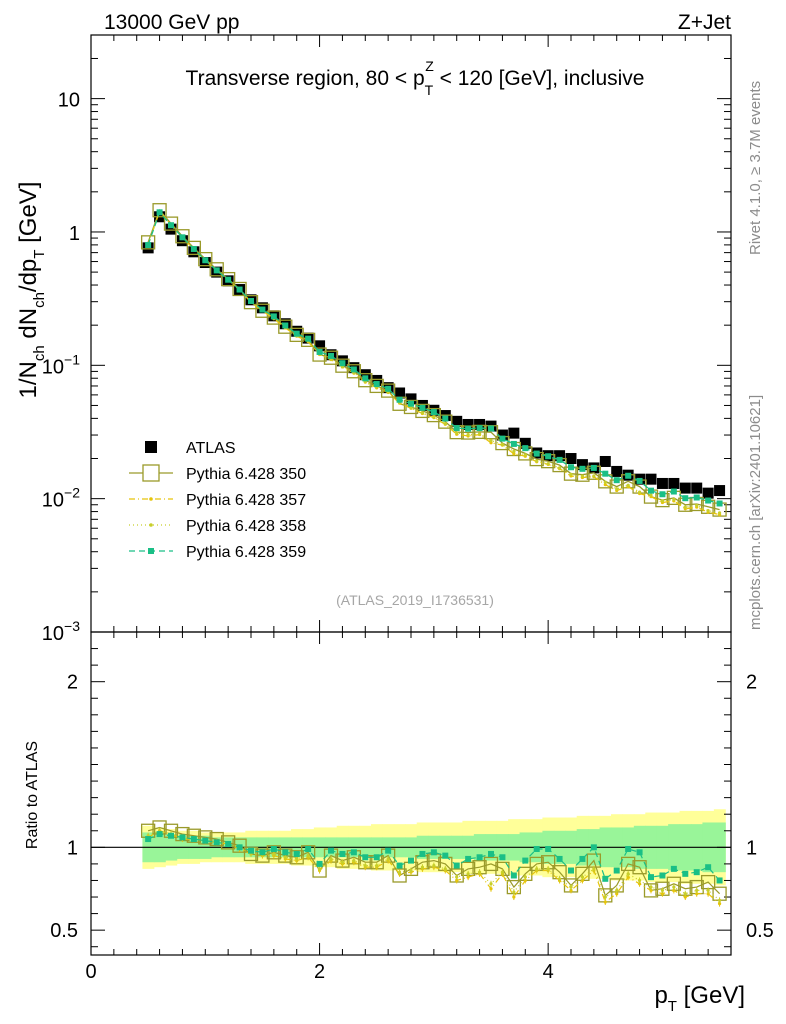 This screenshot has height=1024, width=786. I want to click on ratio-tick-label: 2, so click(72, 683).